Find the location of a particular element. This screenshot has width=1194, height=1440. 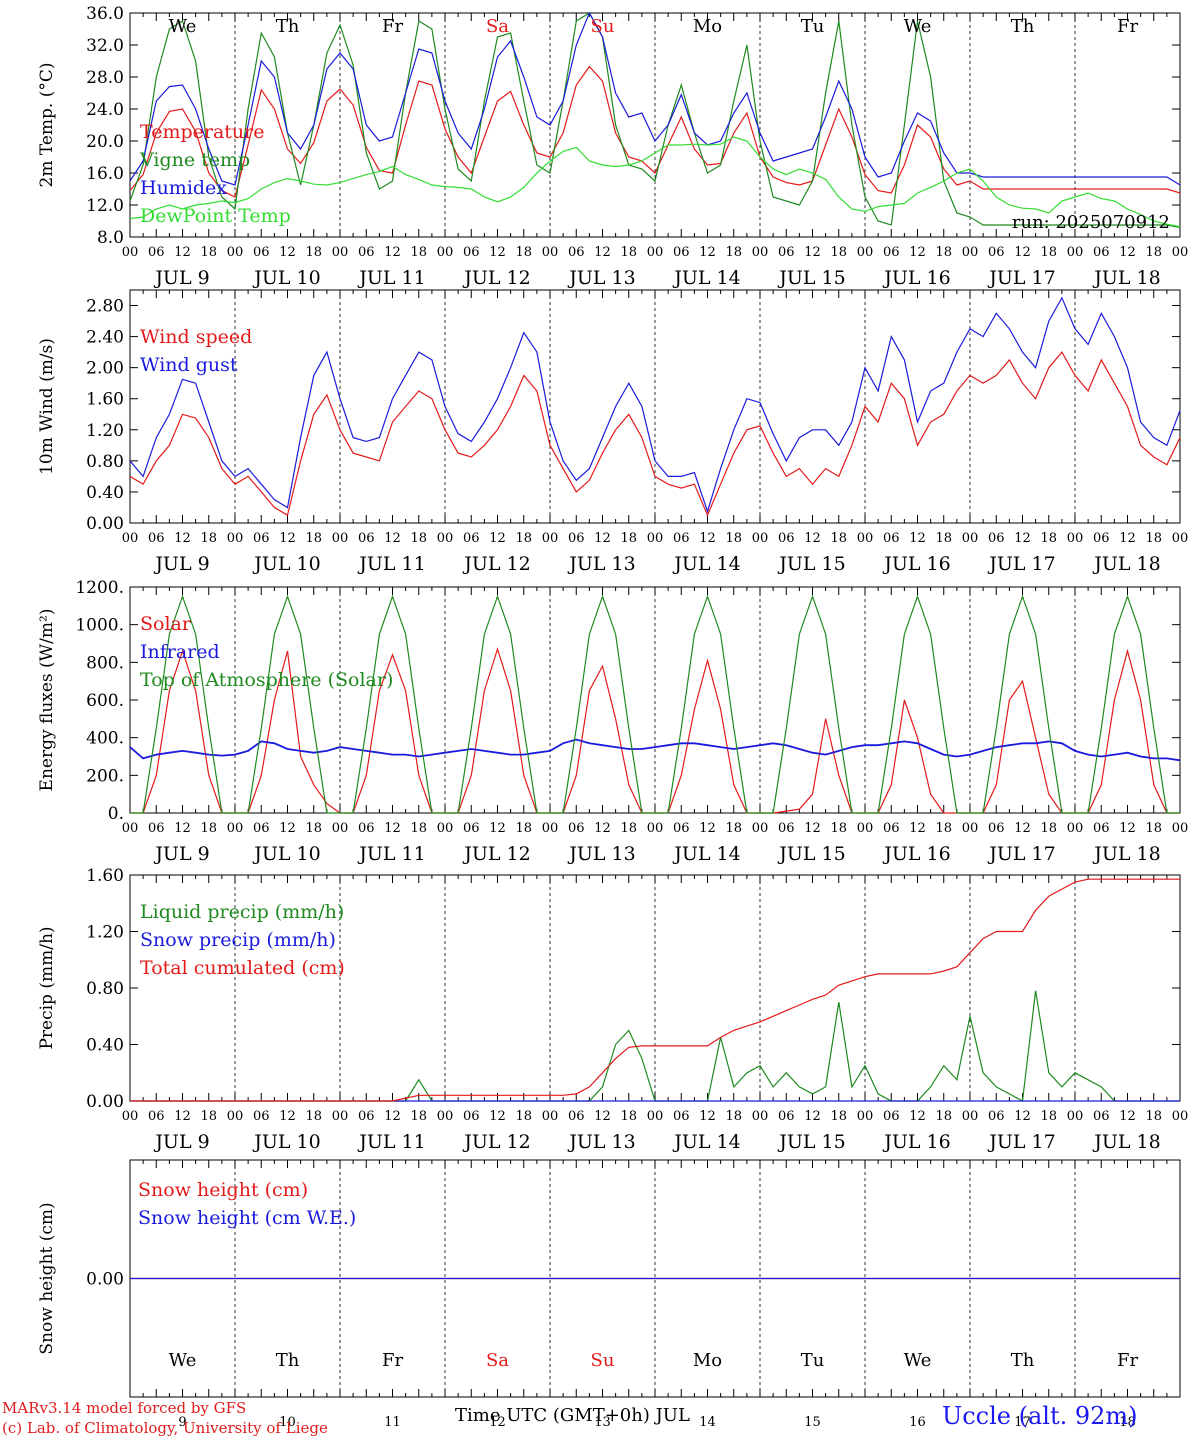

y-axis-label: 10m Wind (m/s) is located at coordinates (47, 406).